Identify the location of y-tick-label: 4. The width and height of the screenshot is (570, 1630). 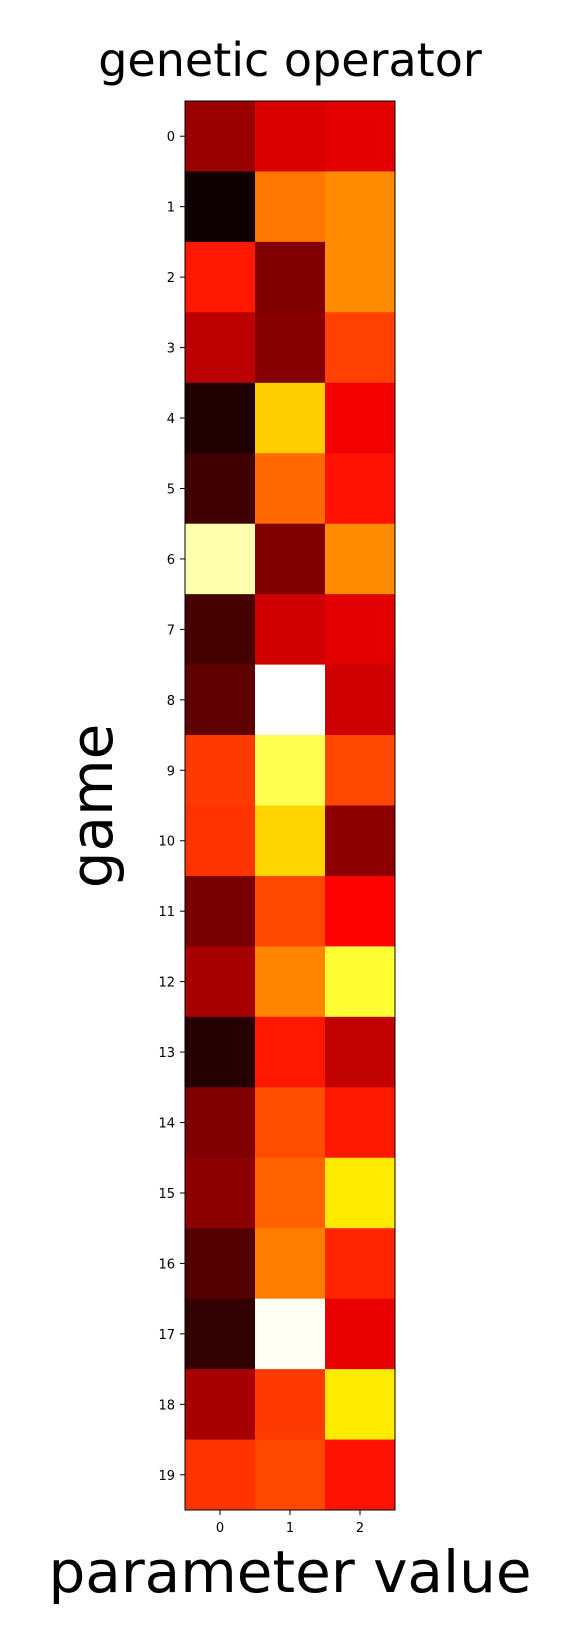
(171, 419).